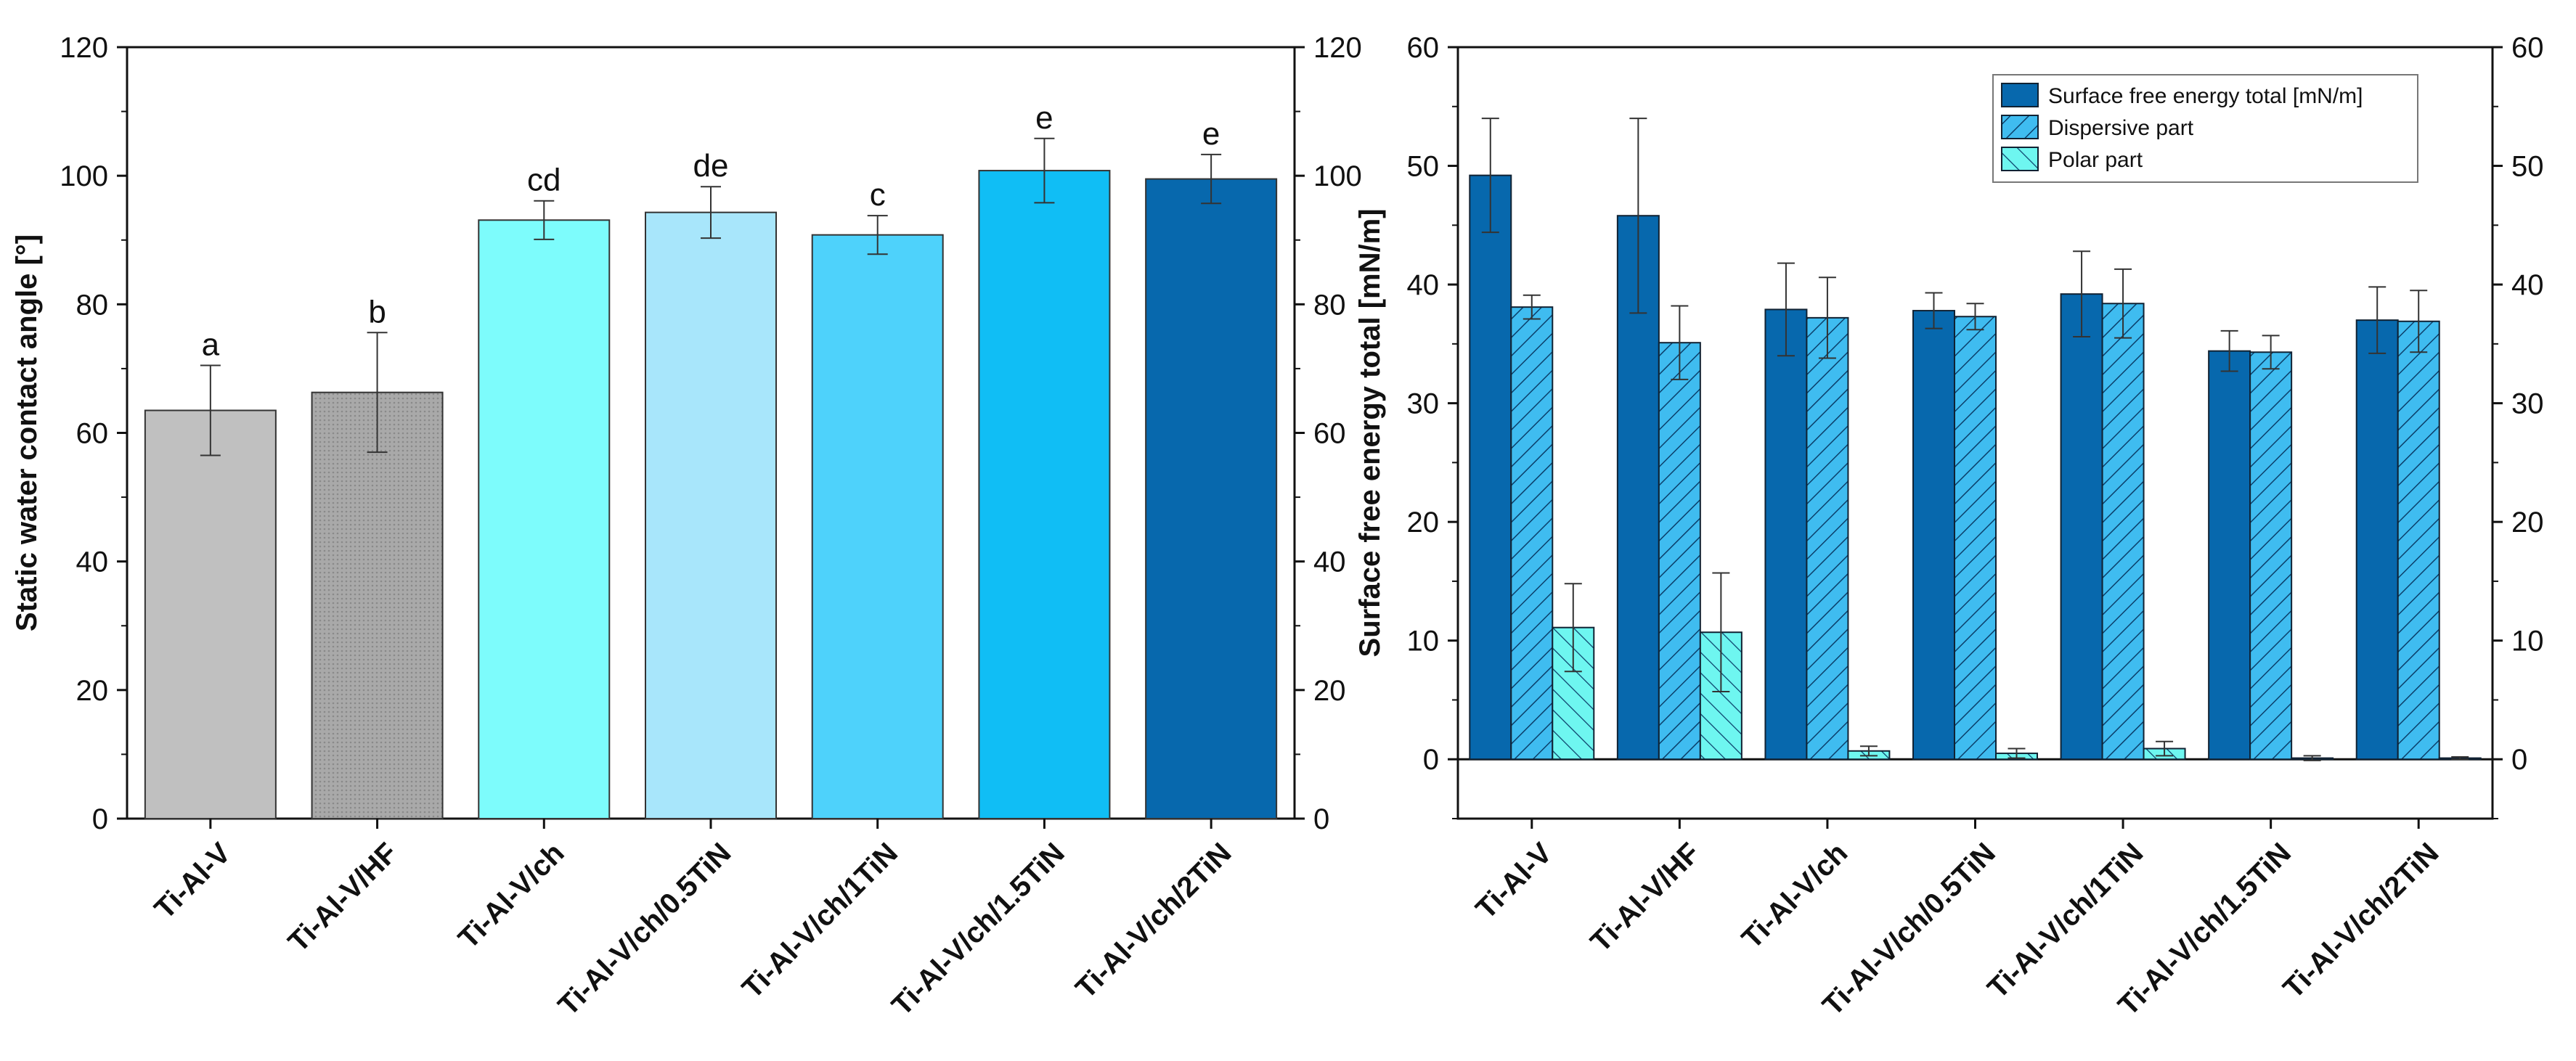 The height and width of the screenshot is (1061, 2576). I want to click on bar-dispersive-part-ti-al-v-ch-1-5tin, so click(2271, 556).